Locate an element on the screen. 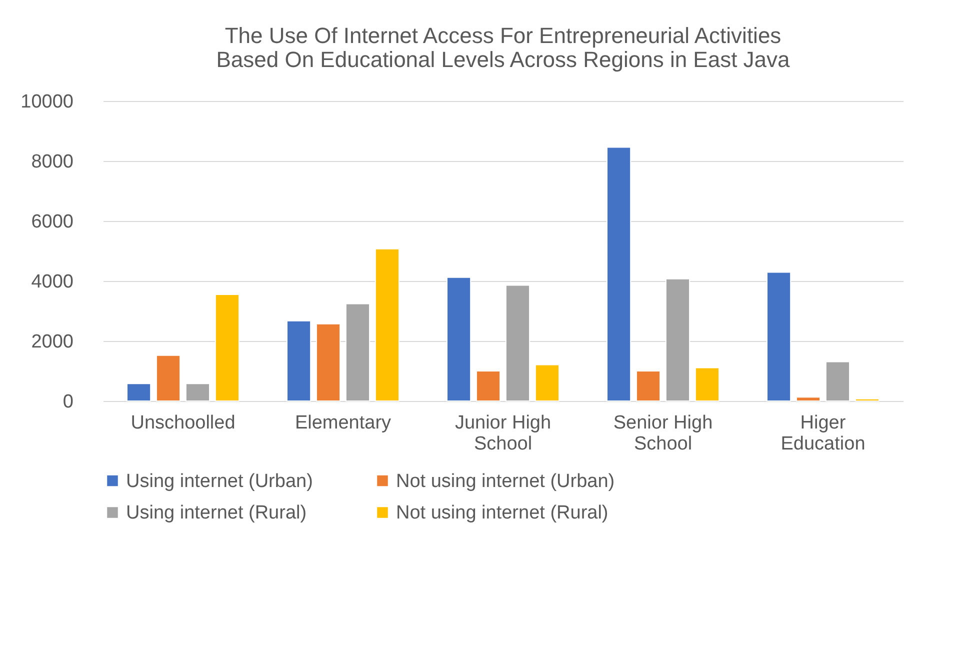 This screenshot has width=970, height=663. x-tick-label: Unschoolled is located at coordinates (183, 423).